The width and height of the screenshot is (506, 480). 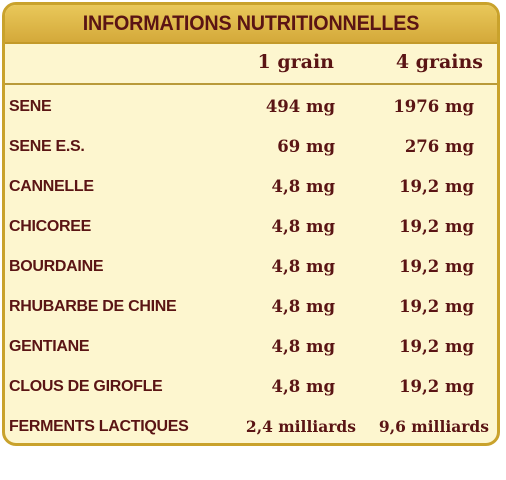 What do you see at coordinates (433, 106) in the screenshot?
I see `value-4-grains: 1976 mg` at bounding box center [433, 106].